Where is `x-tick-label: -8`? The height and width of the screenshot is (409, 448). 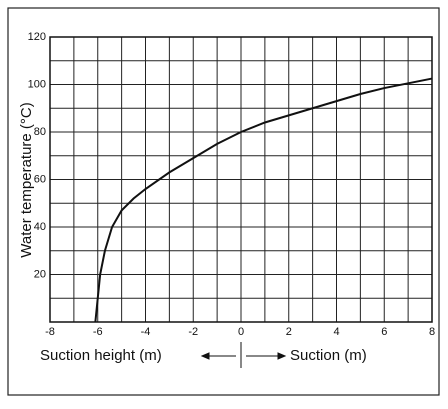 x-tick-label: -8 is located at coordinates (50, 332).